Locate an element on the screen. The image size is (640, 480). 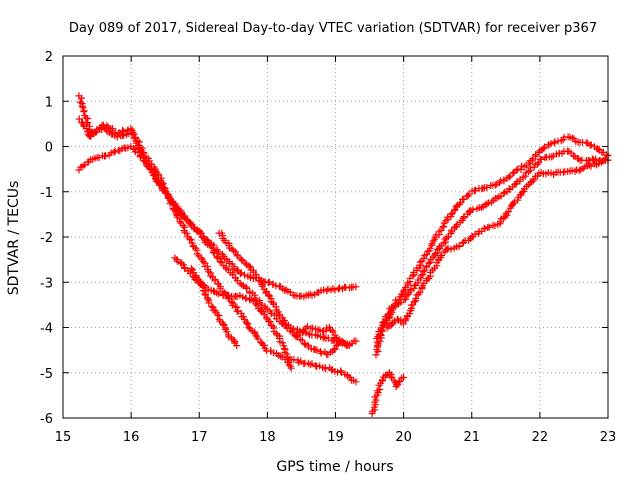
x-tick-label: 21 is located at coordinates (471, 437).